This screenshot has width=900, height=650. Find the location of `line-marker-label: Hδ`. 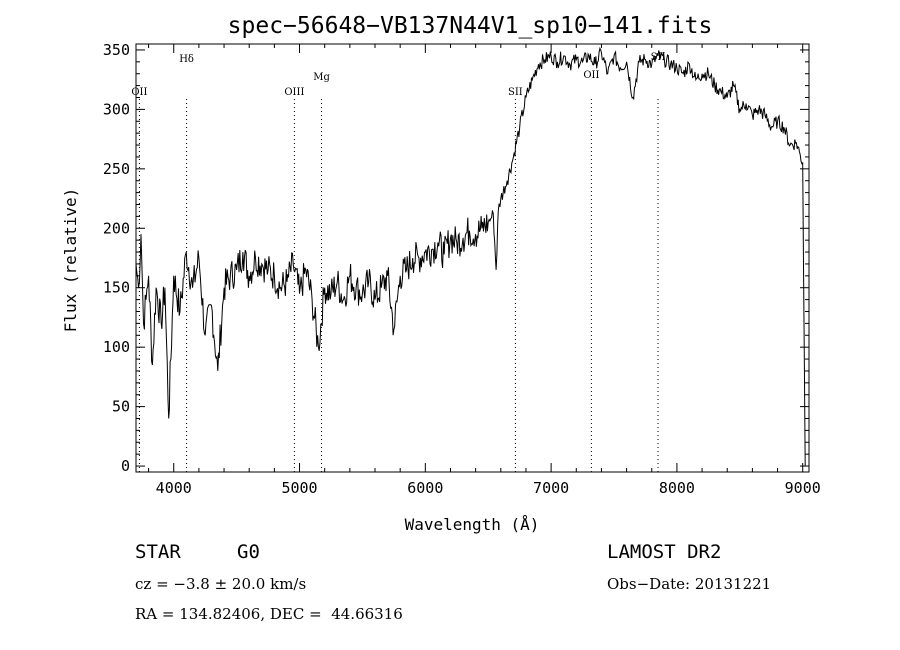

line-marker-label: Hδ is located at coordinates (186, 59).